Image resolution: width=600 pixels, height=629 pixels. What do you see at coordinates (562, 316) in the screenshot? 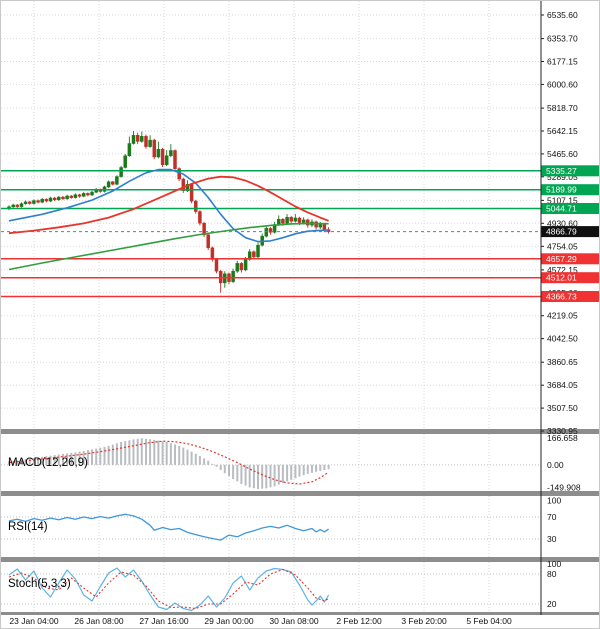
I see `price-axis-label: 4219.05` at bounding box center [562, 316].